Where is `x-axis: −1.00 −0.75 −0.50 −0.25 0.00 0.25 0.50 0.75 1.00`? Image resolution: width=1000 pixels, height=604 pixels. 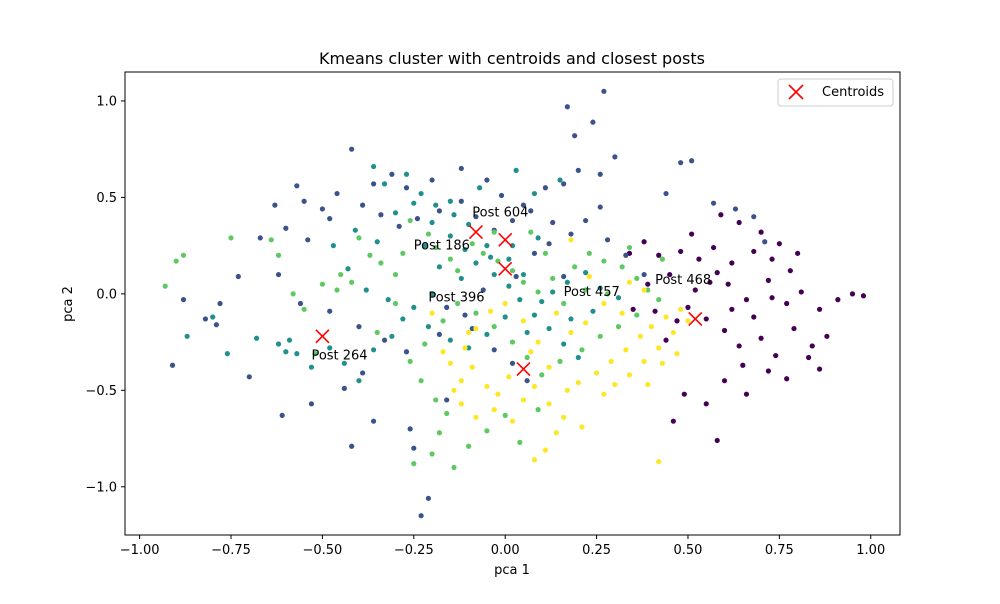
x-axis: −1.00 −0.75 −0.50 −0.25 0.00 0.25 0.50 0.75 1.00 is located at coordinates (502, 546).